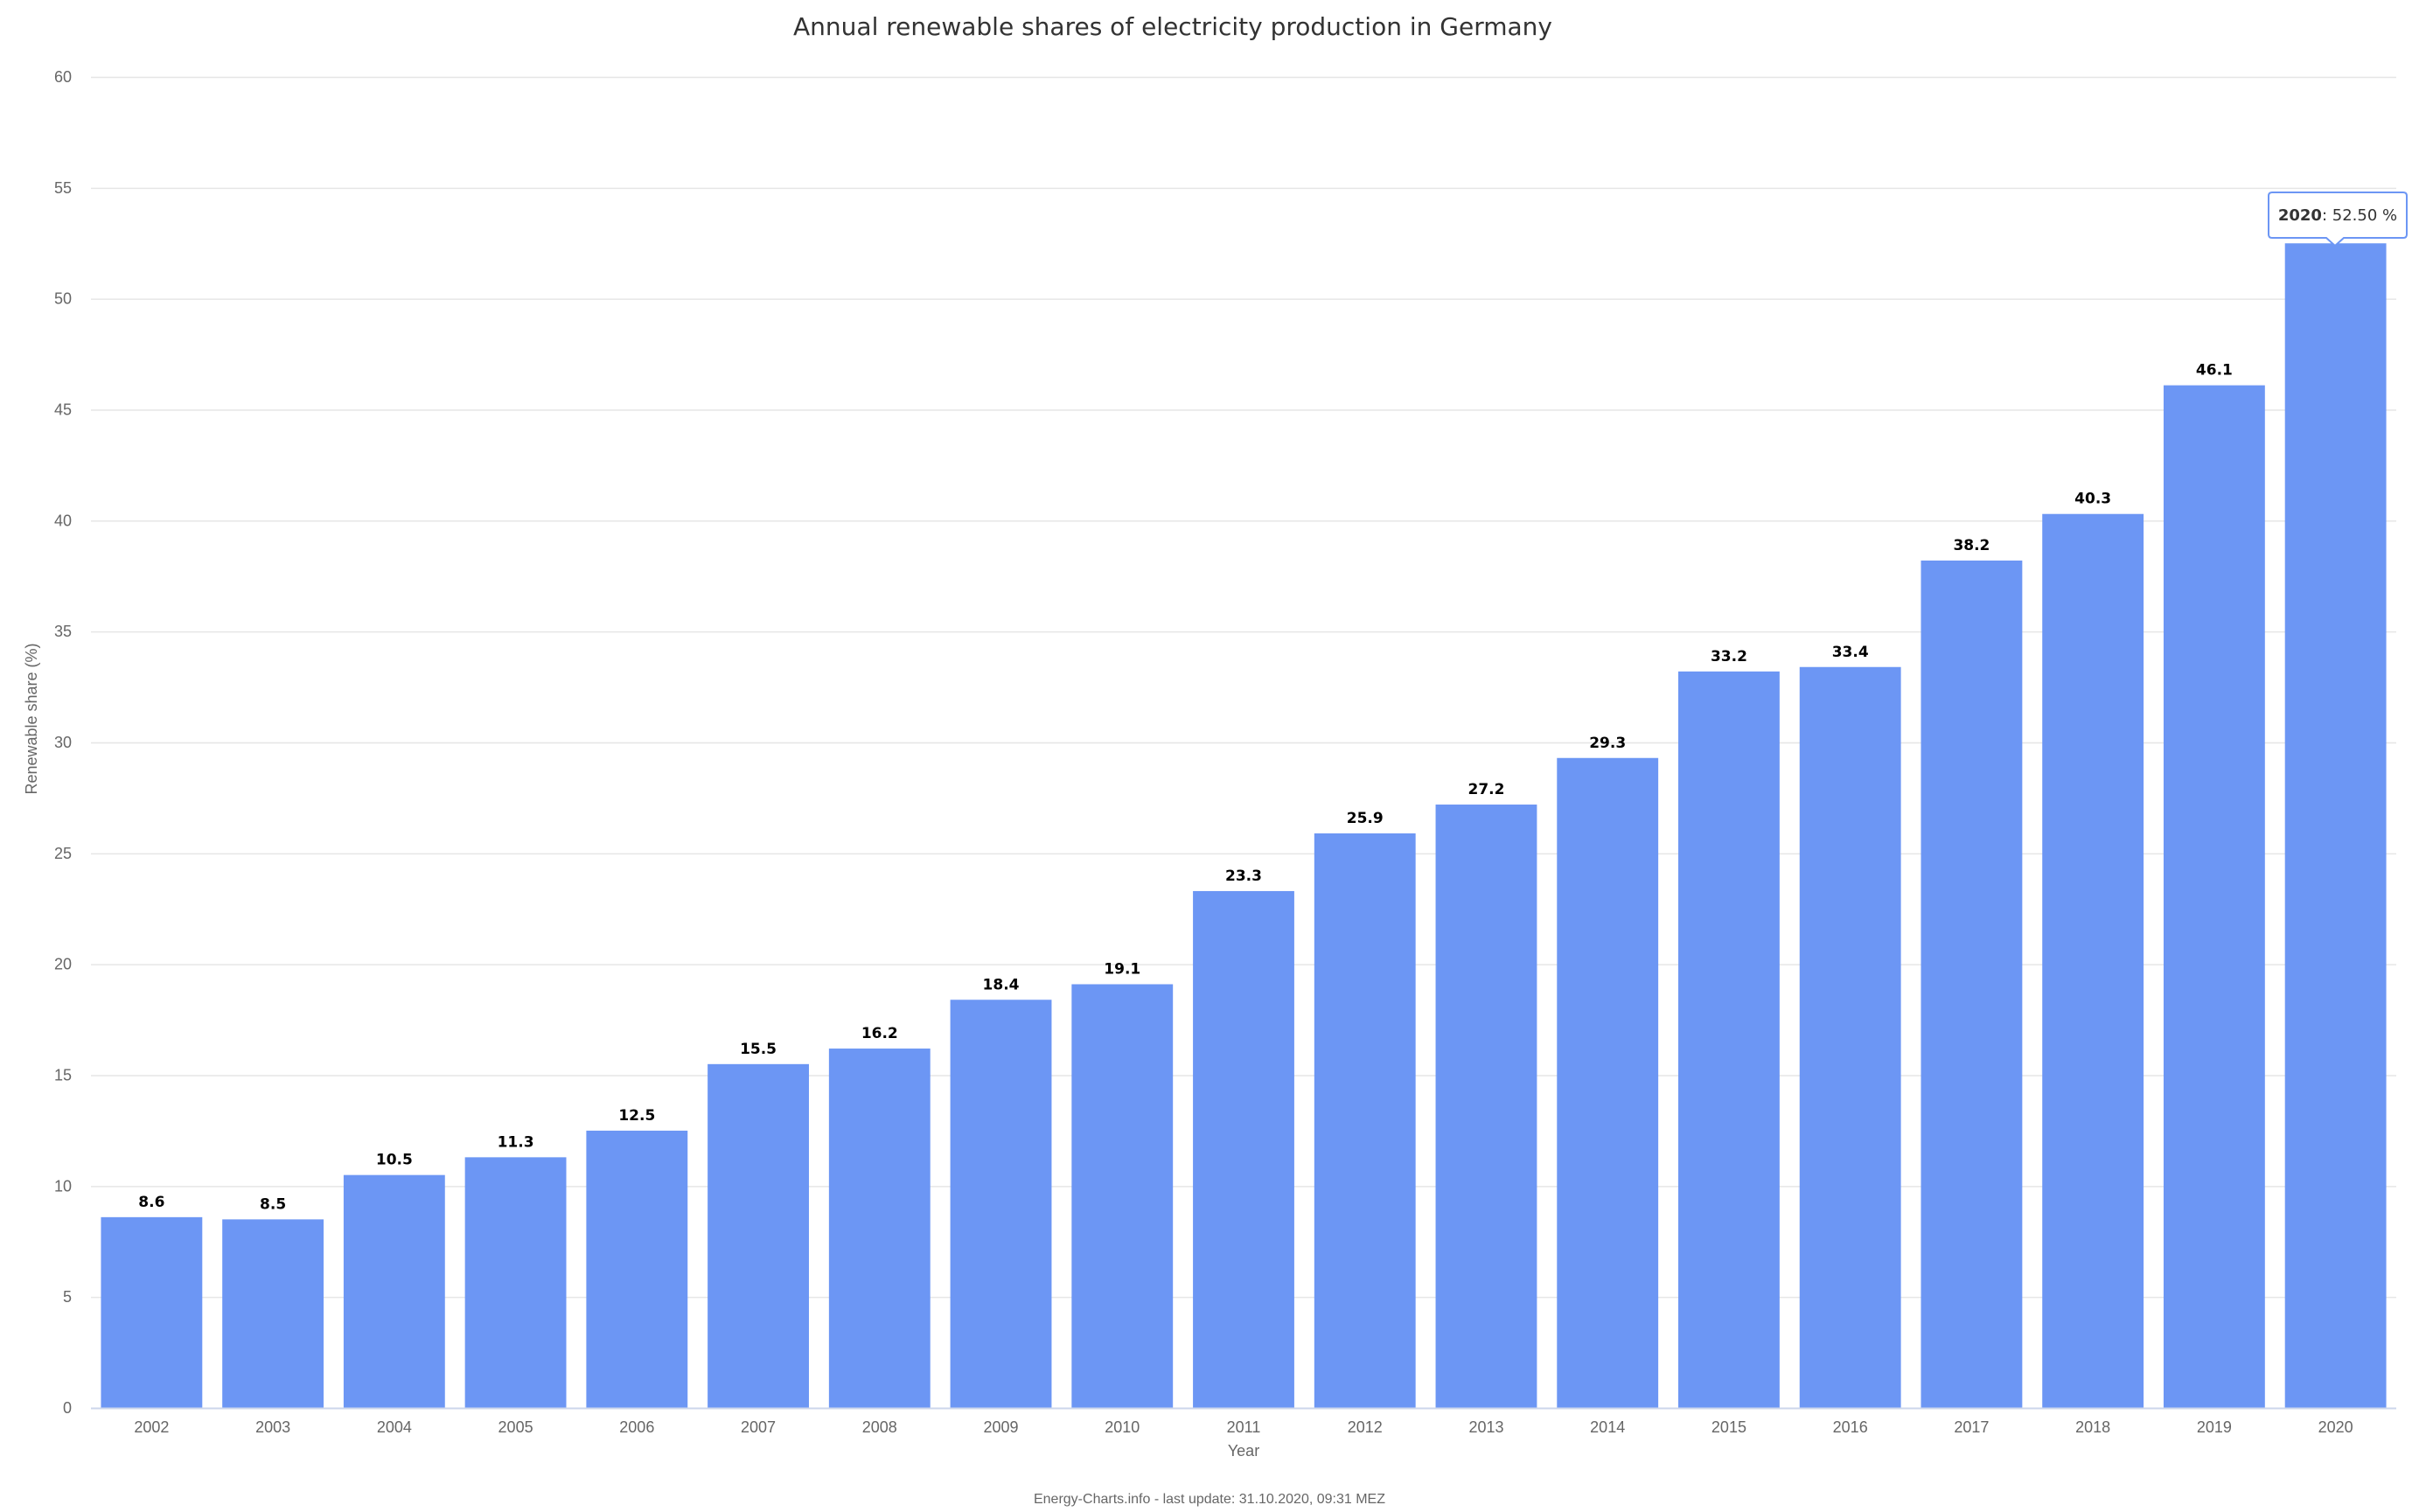 The height and width of the screenshot is (1512, 2419). Describe the element at coordinates (63, 520) in the screenshot. I see `y-tick-label: 40` at that location.